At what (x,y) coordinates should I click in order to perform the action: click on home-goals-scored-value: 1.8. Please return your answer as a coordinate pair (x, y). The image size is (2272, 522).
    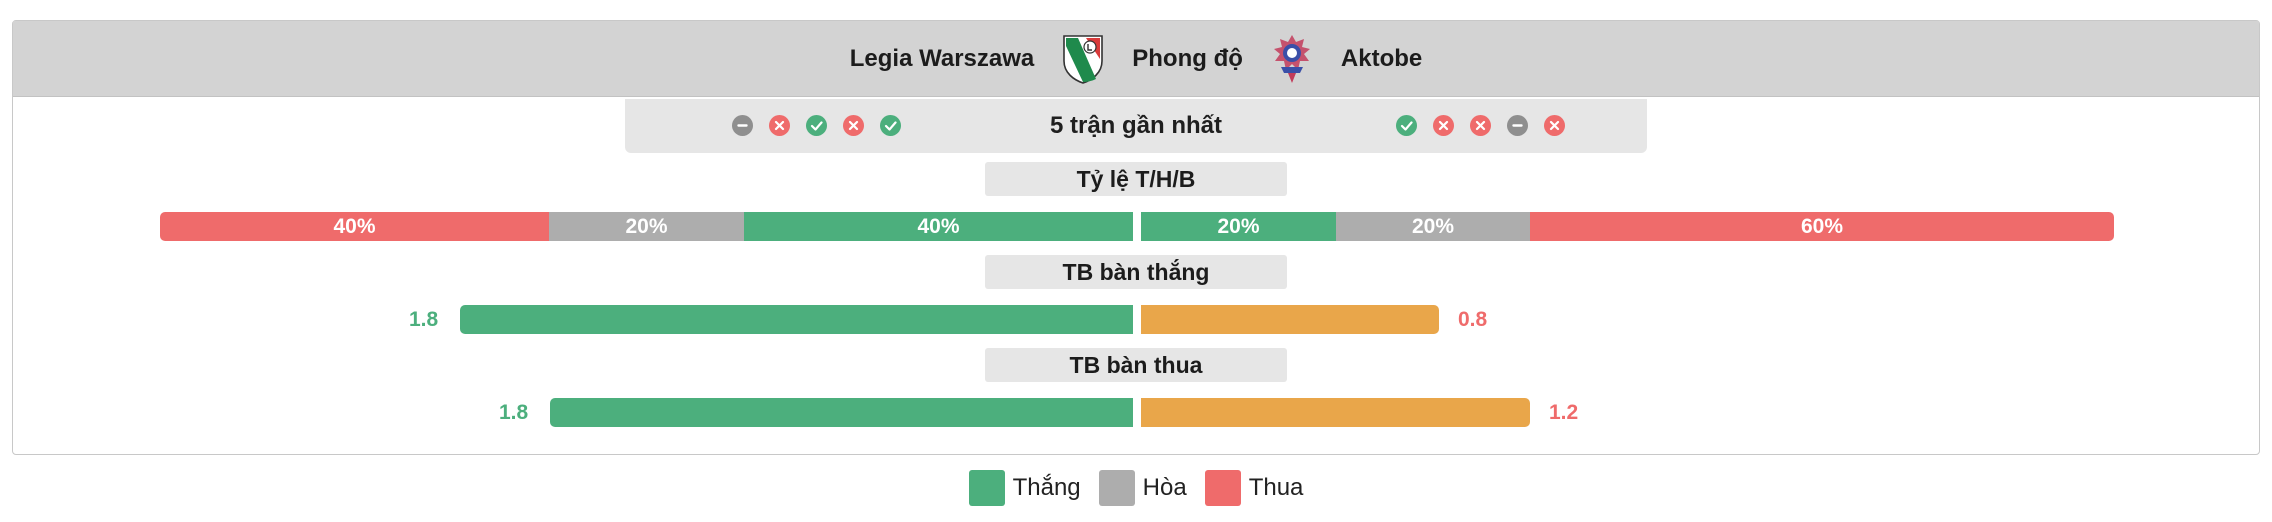
    Looking at the image, I should click on (424, 319).